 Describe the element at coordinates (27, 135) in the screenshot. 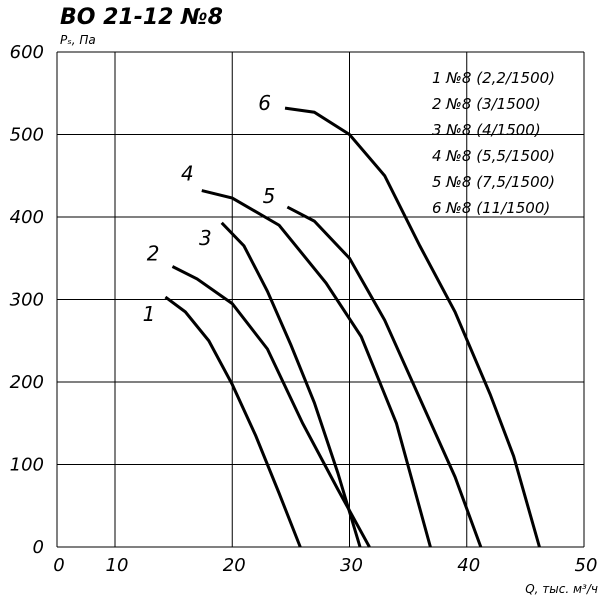

I see `y-tick-label: 500` at that location.